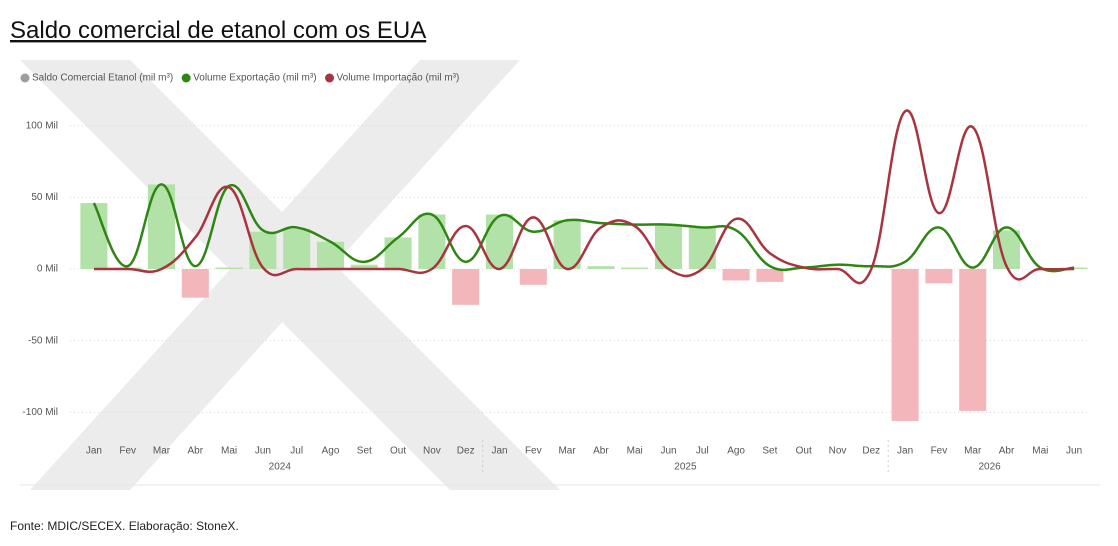  What do you see at coordinates (989, 467) in the screenshot?
I see `year-label: 2026` at bounding box center [989, 467].